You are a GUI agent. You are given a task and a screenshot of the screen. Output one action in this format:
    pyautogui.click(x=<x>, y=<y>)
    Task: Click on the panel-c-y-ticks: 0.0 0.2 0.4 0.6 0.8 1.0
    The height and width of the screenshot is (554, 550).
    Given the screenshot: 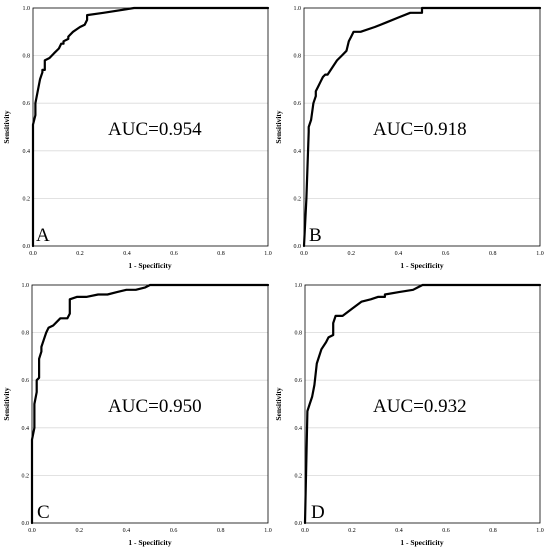 What is the action you would take?
    pyautogui.click(x=26, y=405)
    